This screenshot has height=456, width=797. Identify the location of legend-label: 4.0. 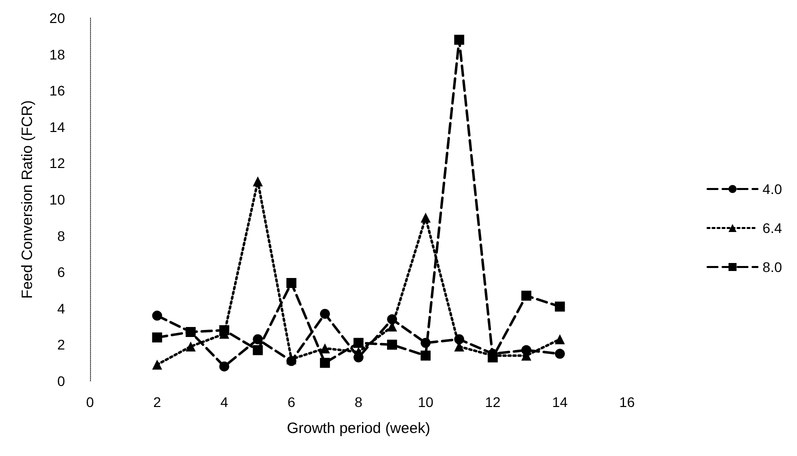
(772, 189).